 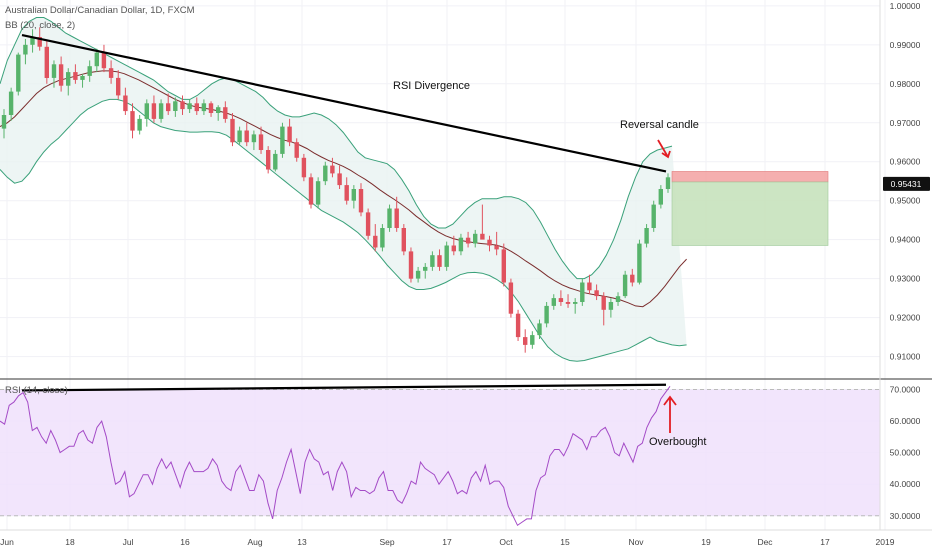 What do you see at coordinates (128, 542) in the screenshot?
I see `time-tick-label: Jul` at bounding box center [128, 542].